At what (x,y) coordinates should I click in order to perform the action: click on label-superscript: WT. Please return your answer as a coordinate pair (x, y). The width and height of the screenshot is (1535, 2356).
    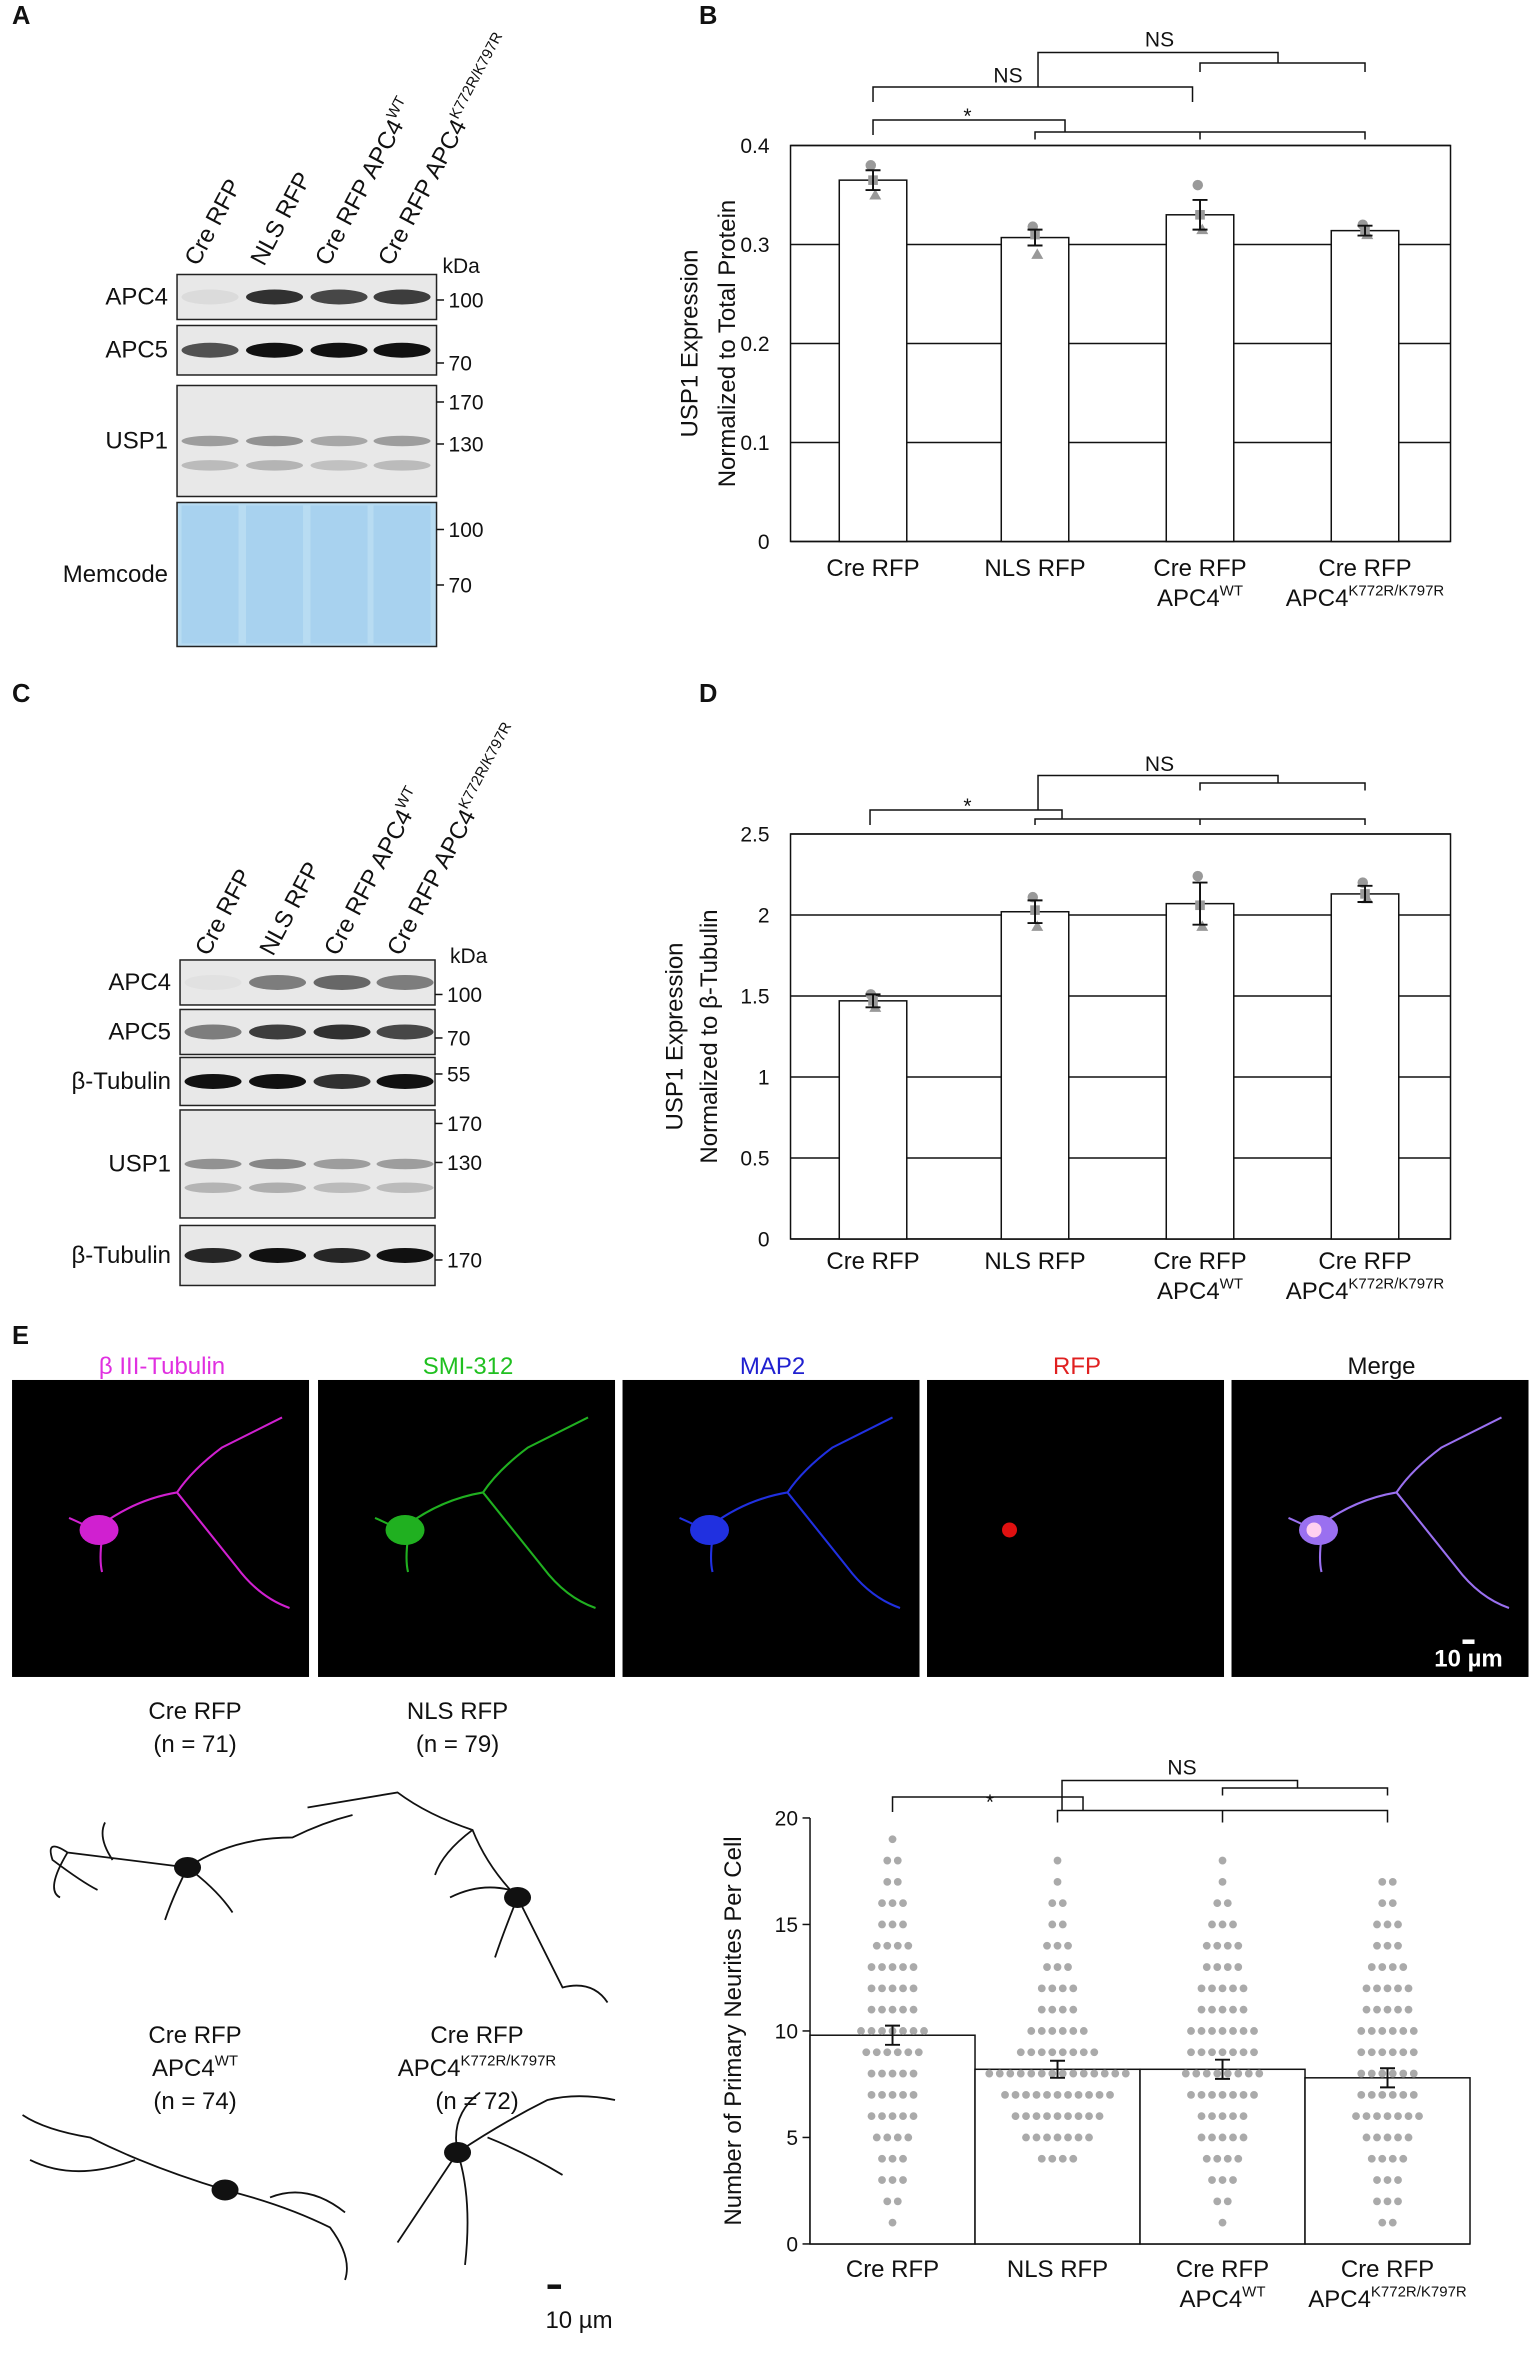
    Looking at the image, I should click on (1231, 1283).